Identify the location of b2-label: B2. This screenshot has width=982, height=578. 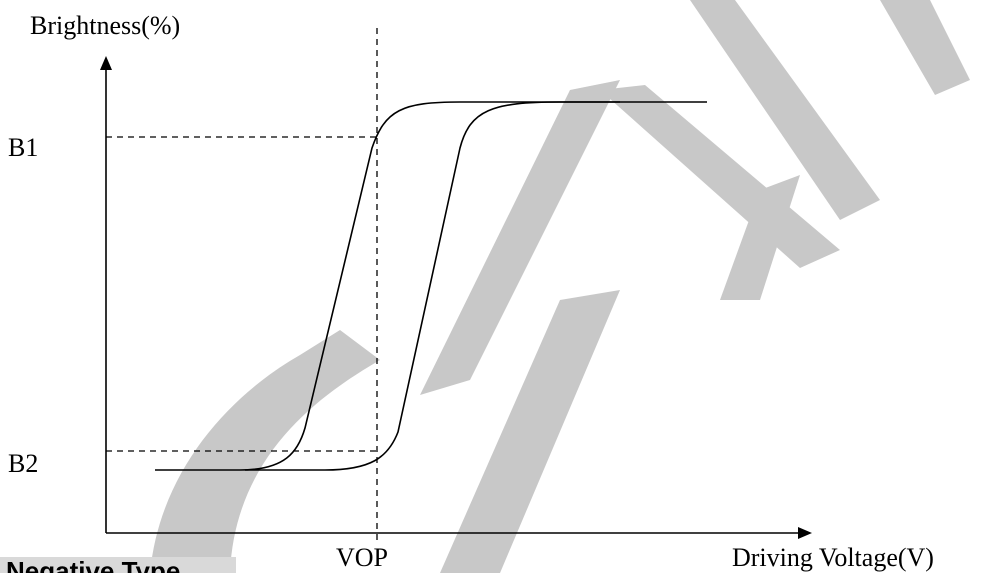
(23, 463).